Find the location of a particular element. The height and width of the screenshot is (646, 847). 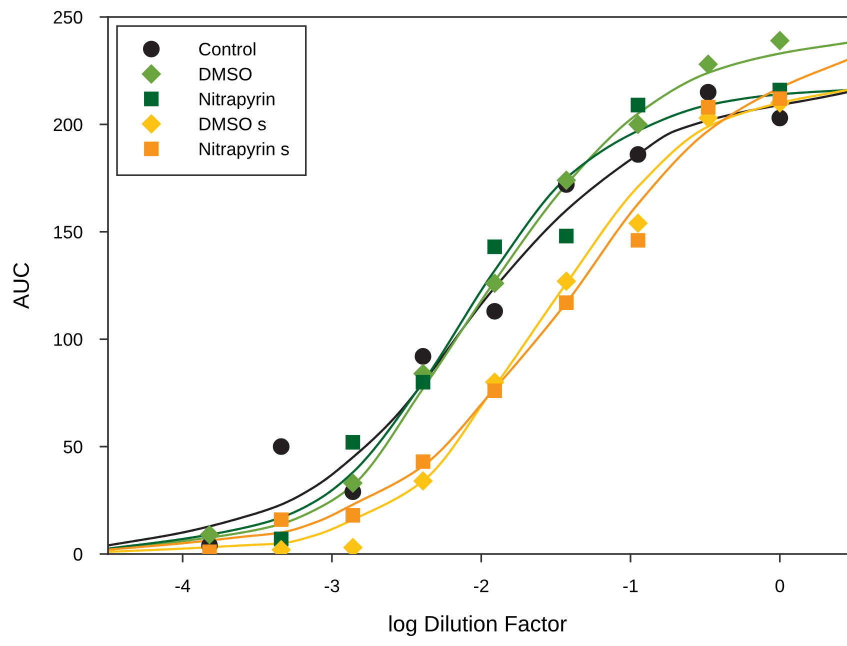

y-tick-label: 150 is located at coordinates (68, 232).